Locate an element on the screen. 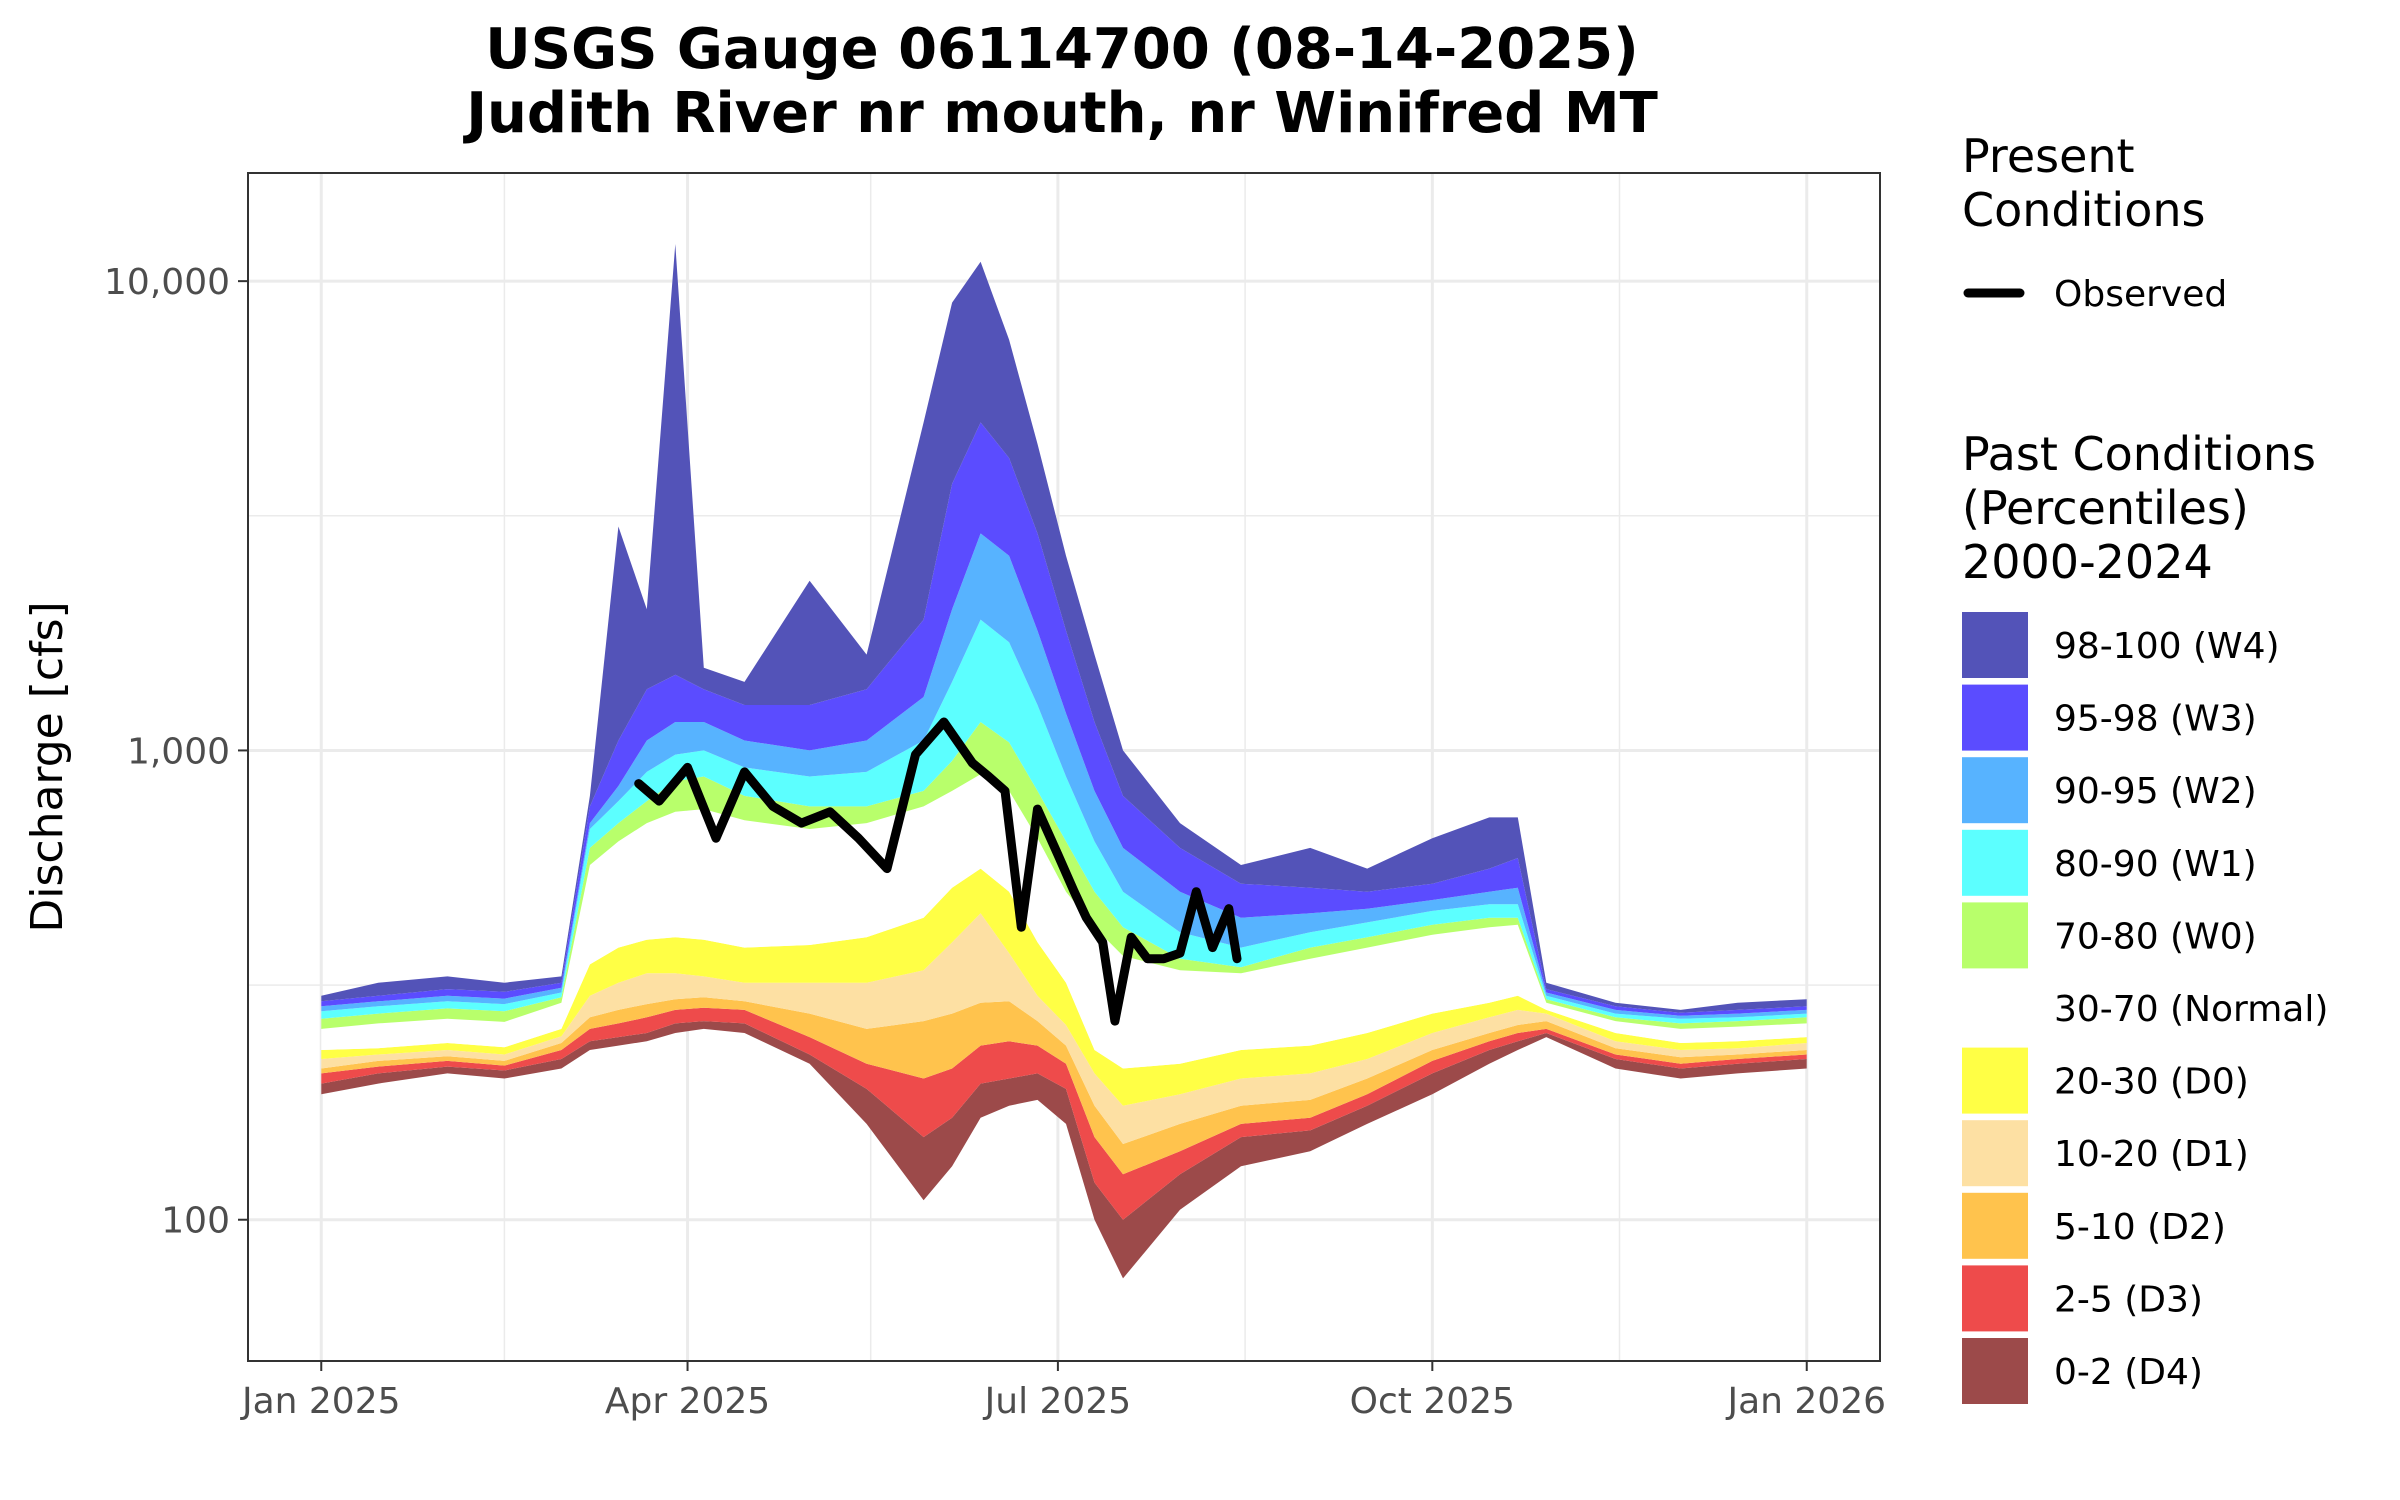 This screenshot has width=2400, height=1500. band-0-2-d4- is located at coordinates (1064, 1150).